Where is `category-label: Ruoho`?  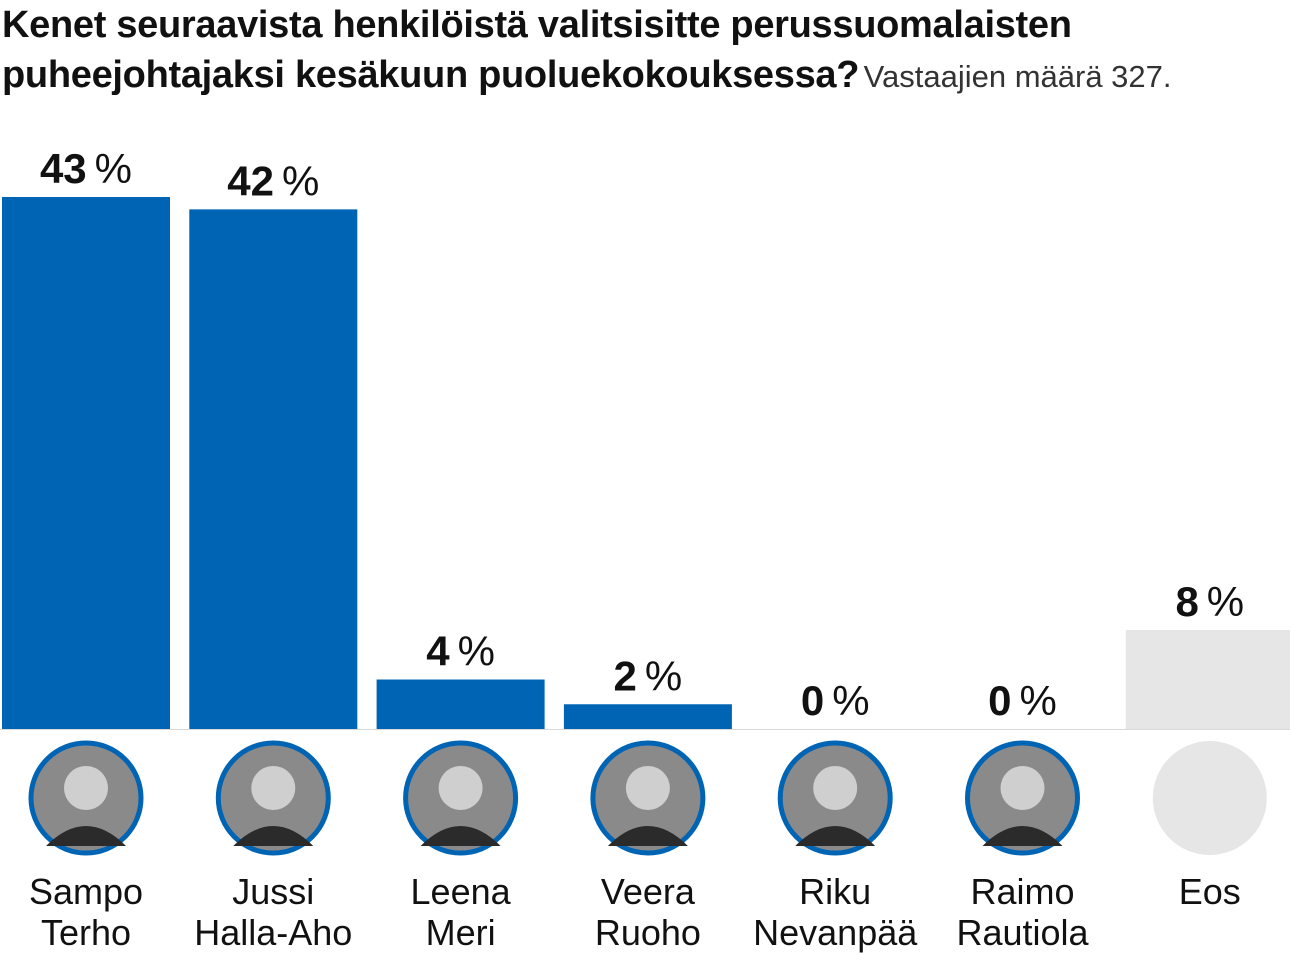
category-label: Ruoho is located at coordinates (648, 932).